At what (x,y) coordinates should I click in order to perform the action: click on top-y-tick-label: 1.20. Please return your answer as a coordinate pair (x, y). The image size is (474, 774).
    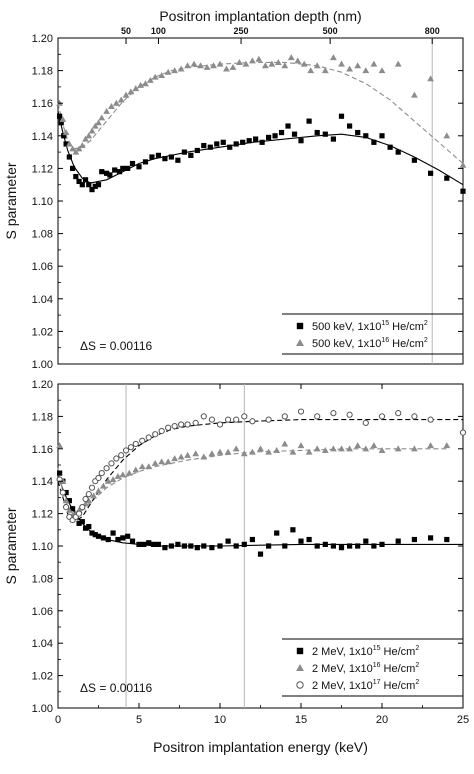
    Looking at the image, I should click on (42, 39).